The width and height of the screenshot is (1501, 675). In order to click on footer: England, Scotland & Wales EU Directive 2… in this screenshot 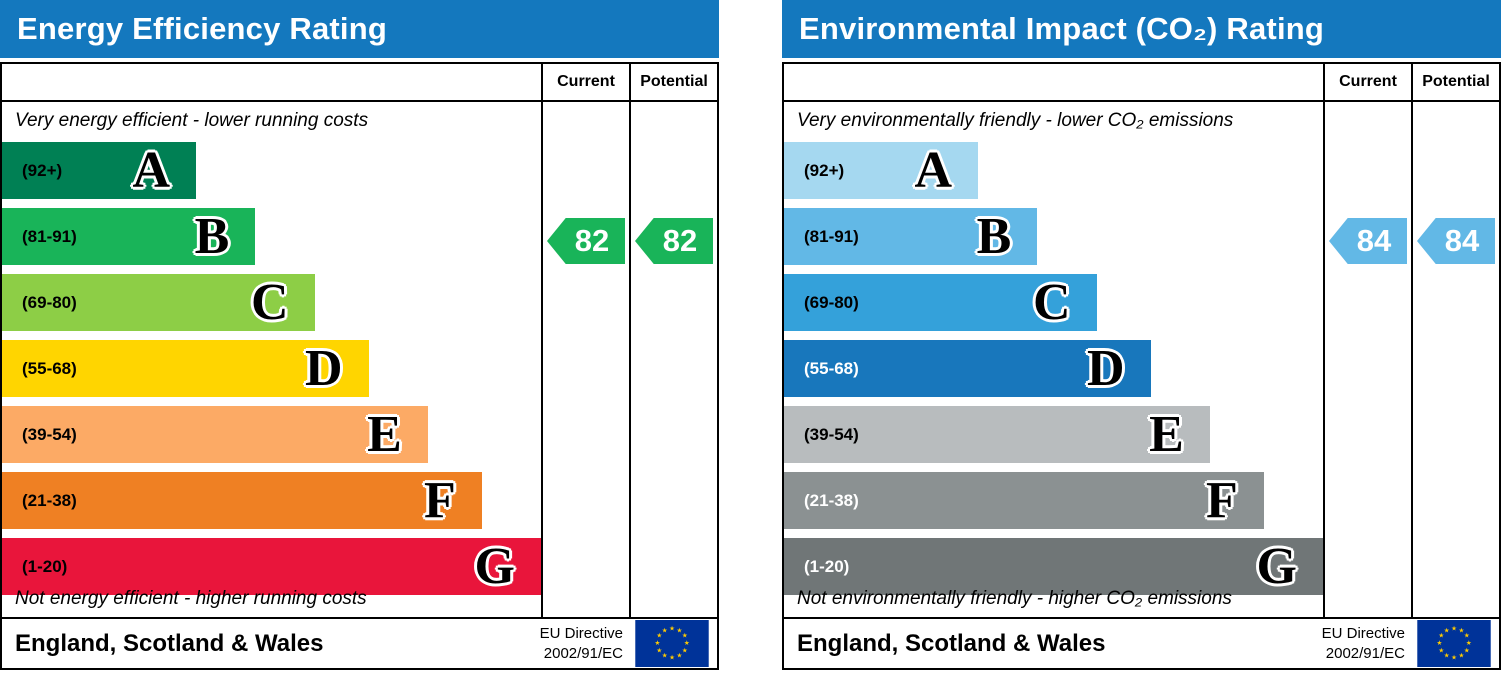, I will do `click(1141, 642)`.